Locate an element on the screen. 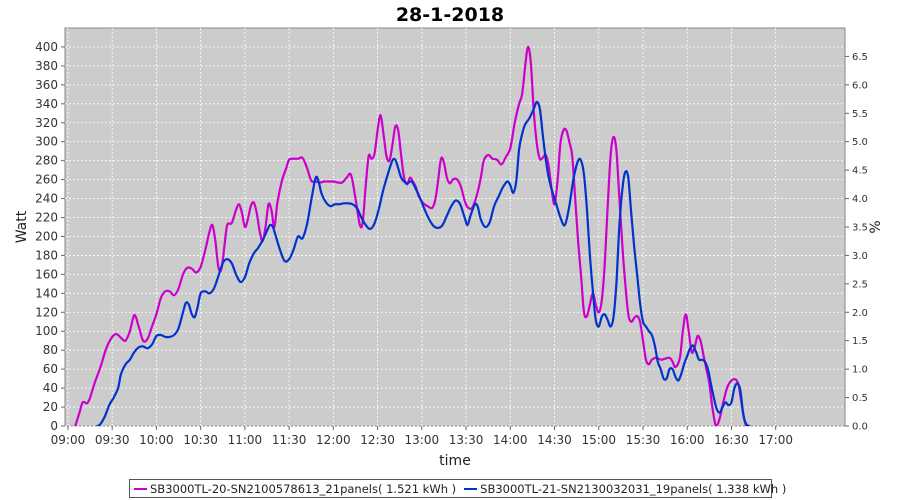 The width and height of the screenshot is (900, 500). x-tick-label: 16:30 is located at coordinates (731, 440).